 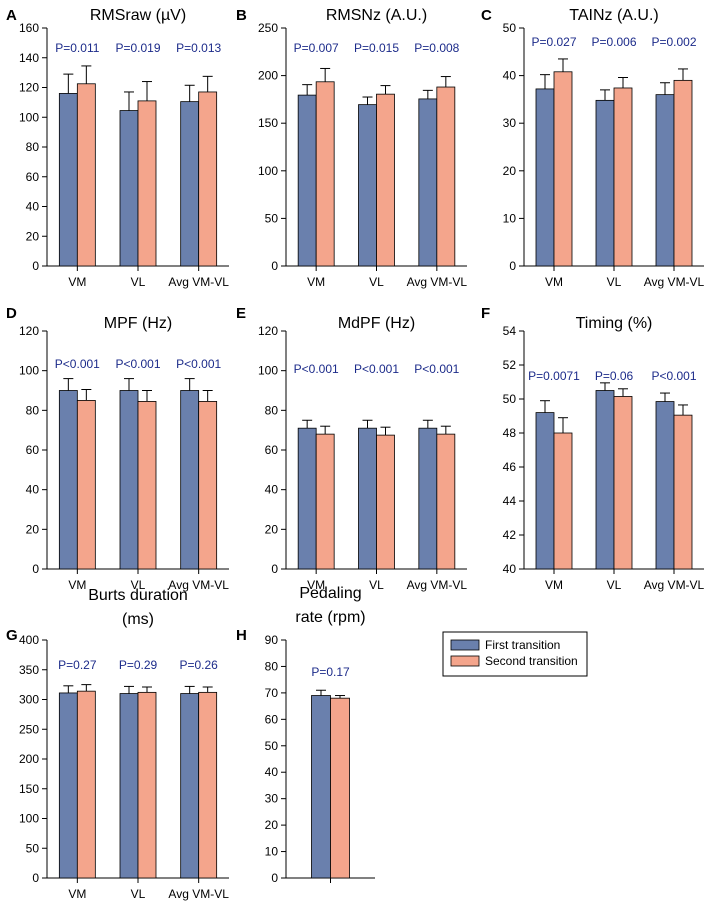 I want to click on y-tick-label: 350, so click(x=29, y=670).